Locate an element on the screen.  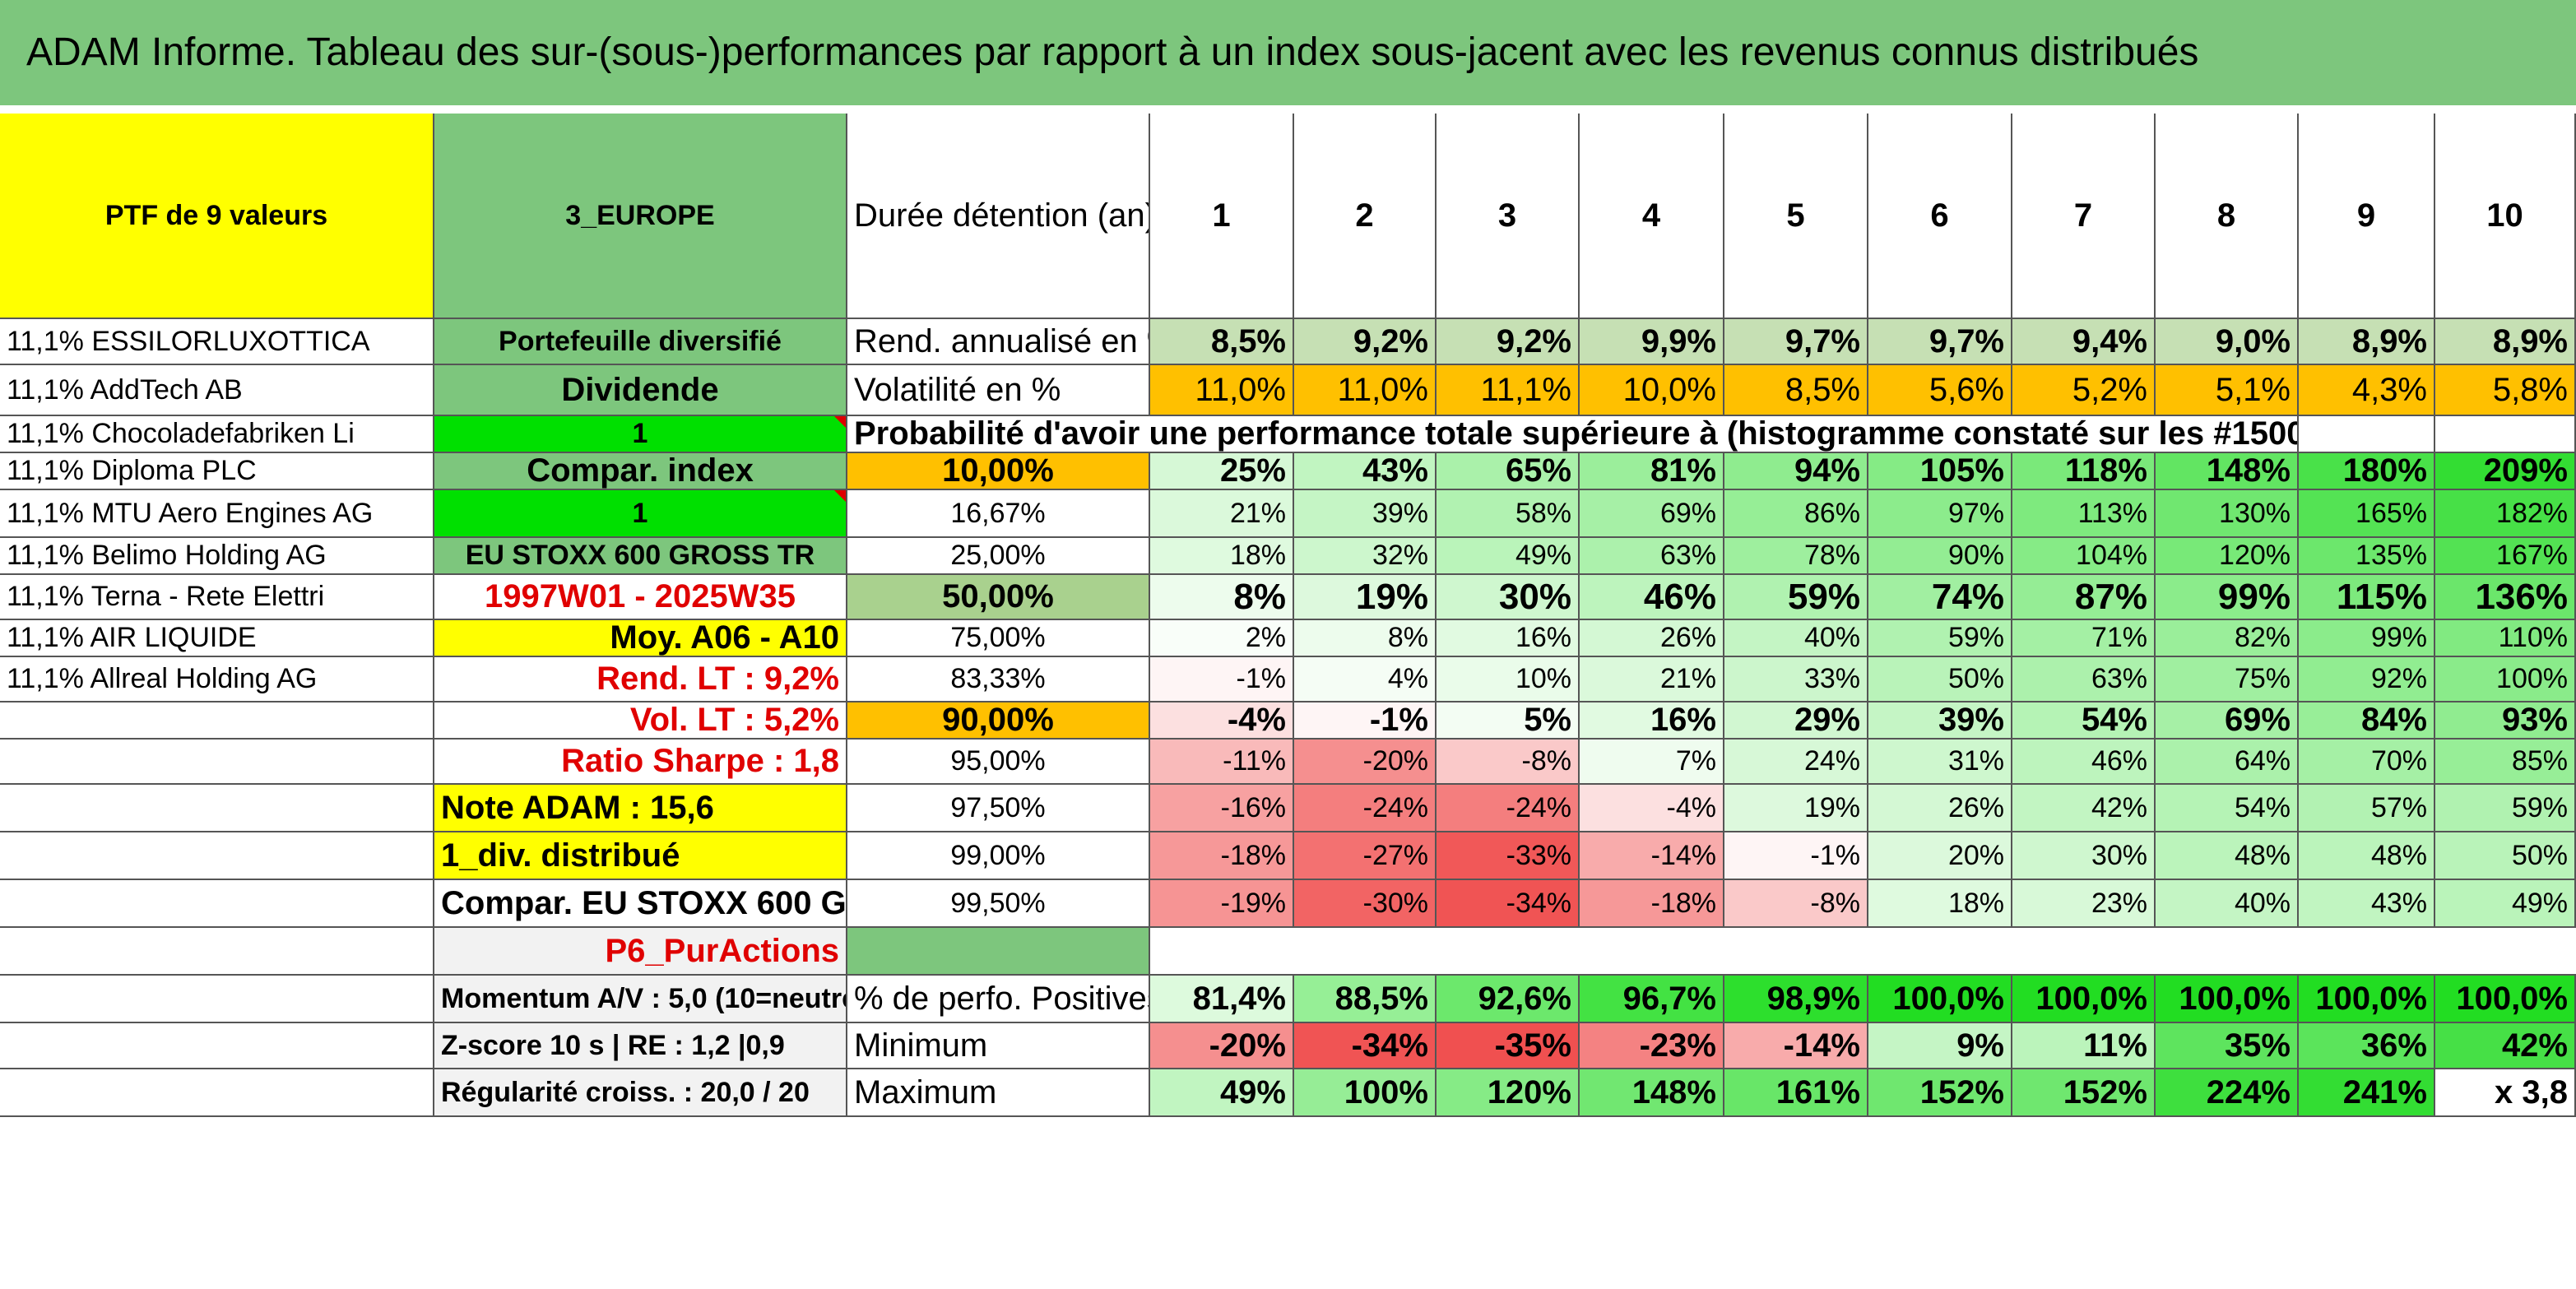
percentile-cell: 97,50% is located at coordinates (998, 808).